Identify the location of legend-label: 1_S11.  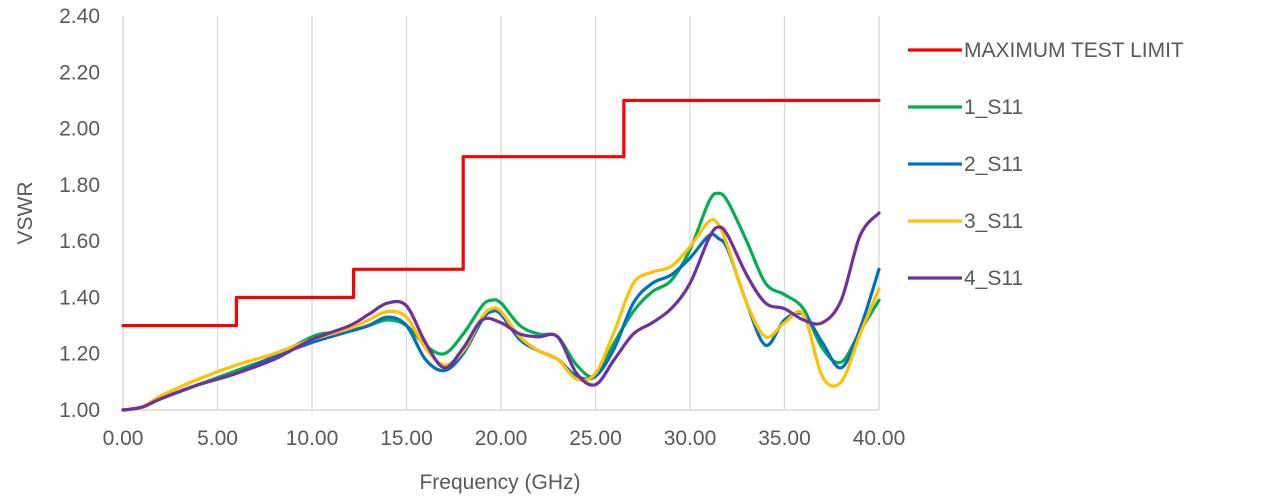
(993, 107).